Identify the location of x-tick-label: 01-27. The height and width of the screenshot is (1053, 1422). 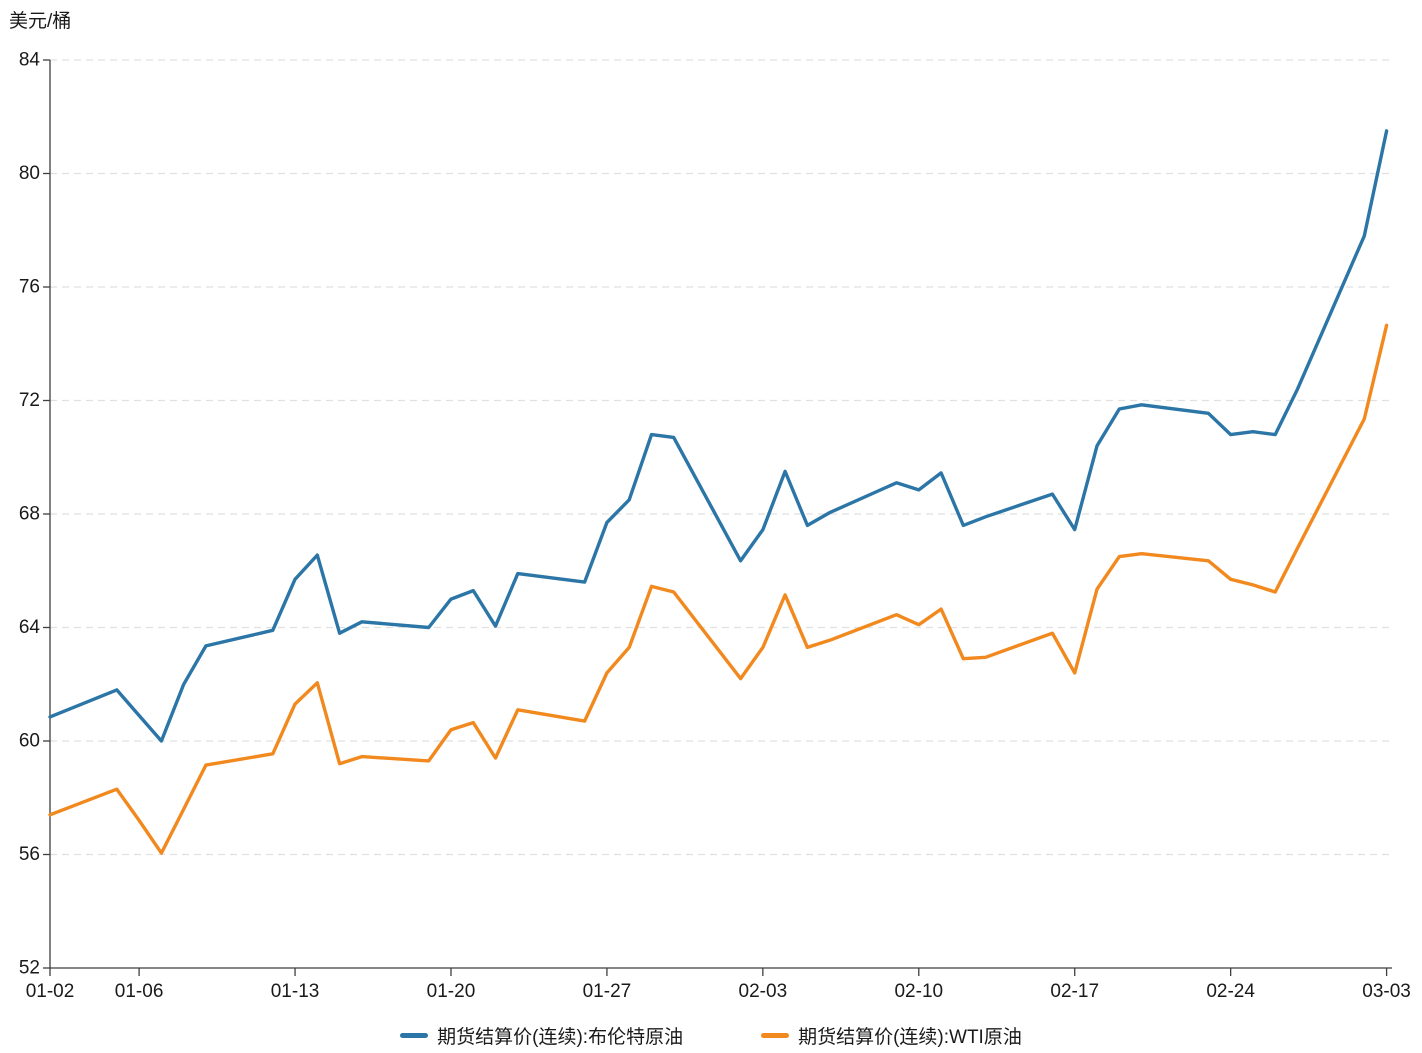
(607, 991).